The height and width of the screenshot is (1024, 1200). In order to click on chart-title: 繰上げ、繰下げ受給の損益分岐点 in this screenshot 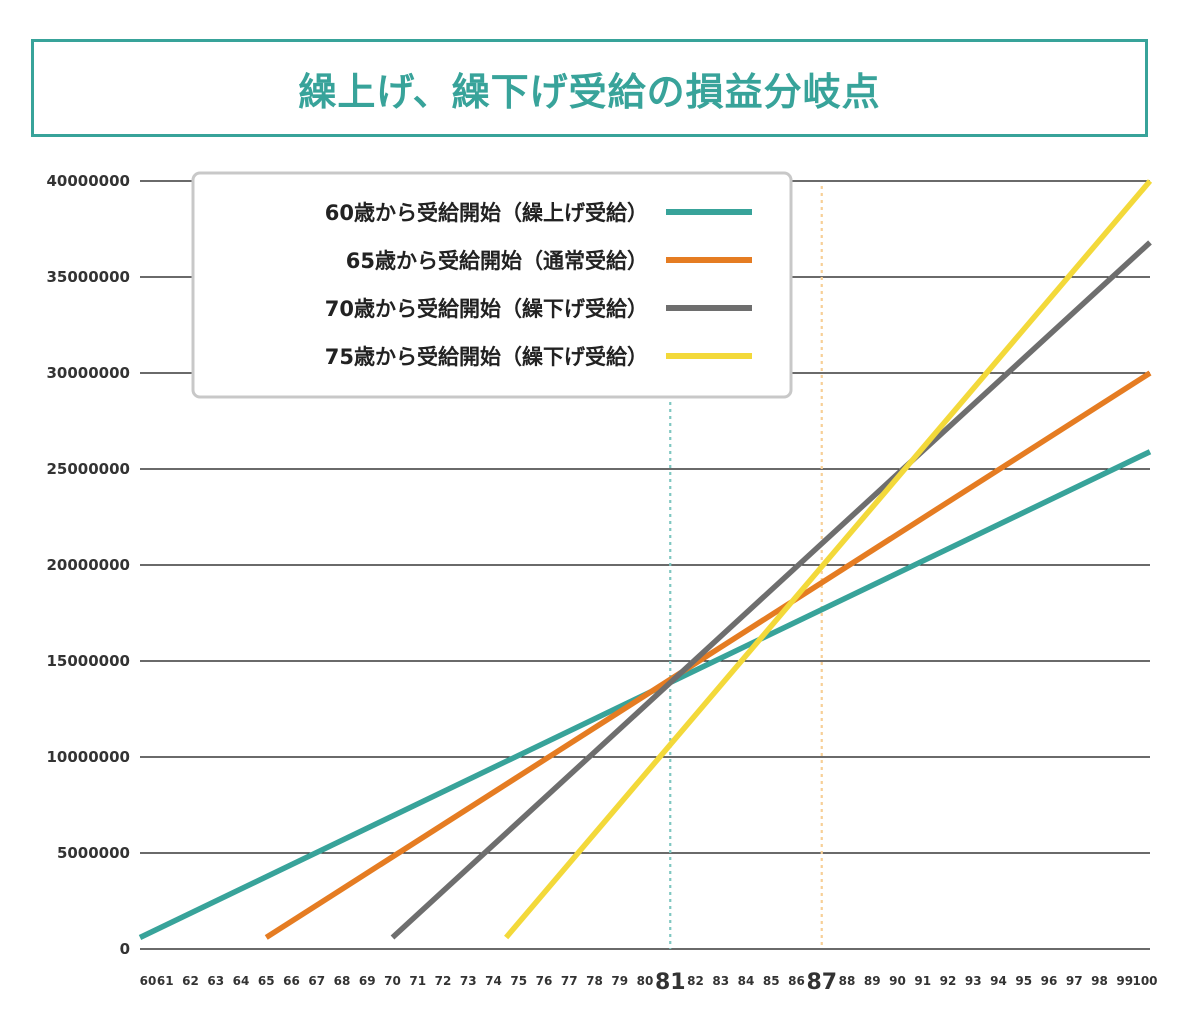, I will do `click(589, 91)`.